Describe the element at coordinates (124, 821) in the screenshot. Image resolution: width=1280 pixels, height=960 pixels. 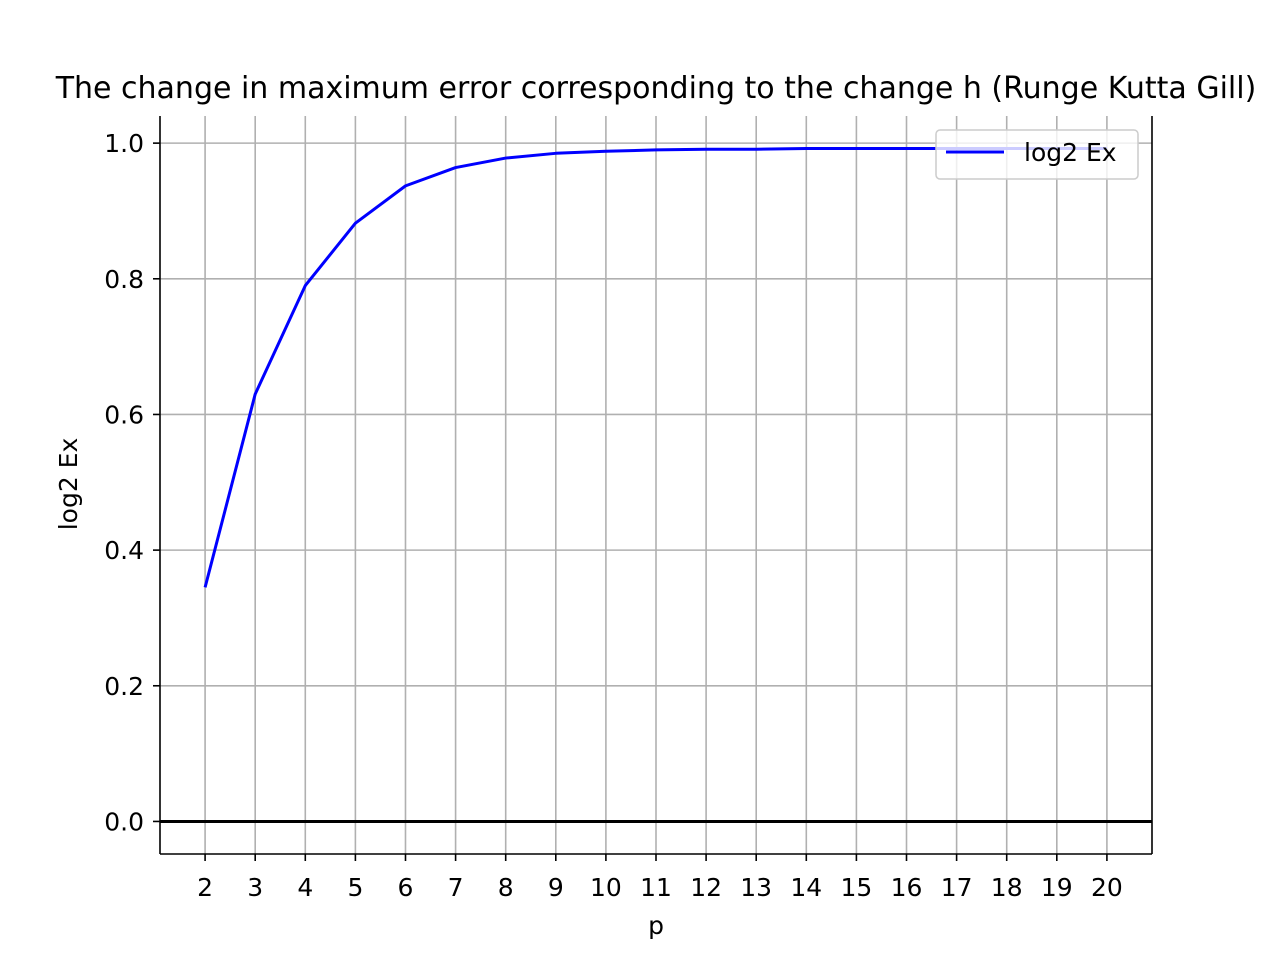
I see `y-tick-label-0: 0.0` at that location.